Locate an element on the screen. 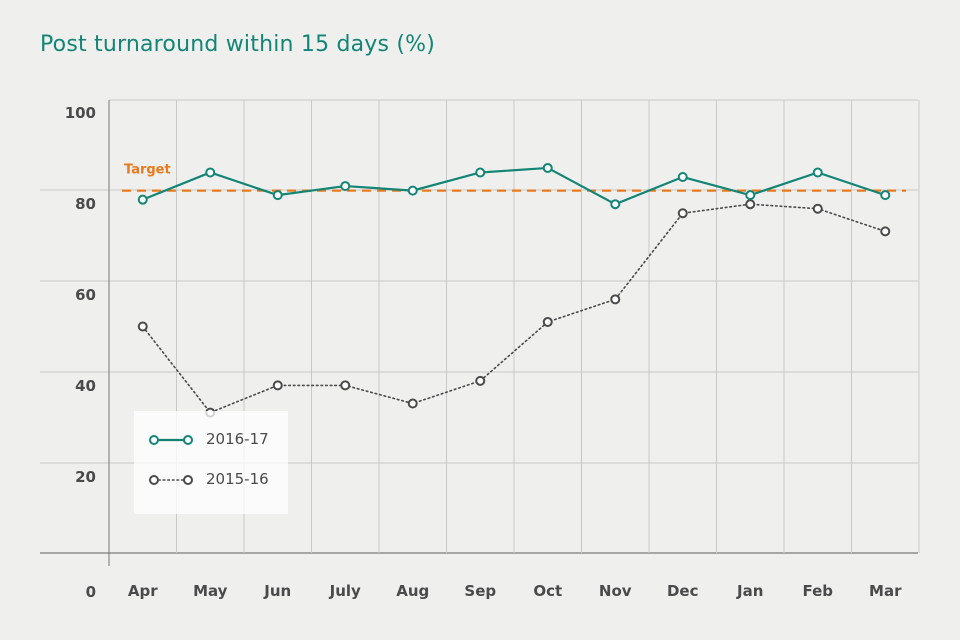 This screenshot has height=640, width=960. x-tick-label: Apr is located at coordinates (143, 591).